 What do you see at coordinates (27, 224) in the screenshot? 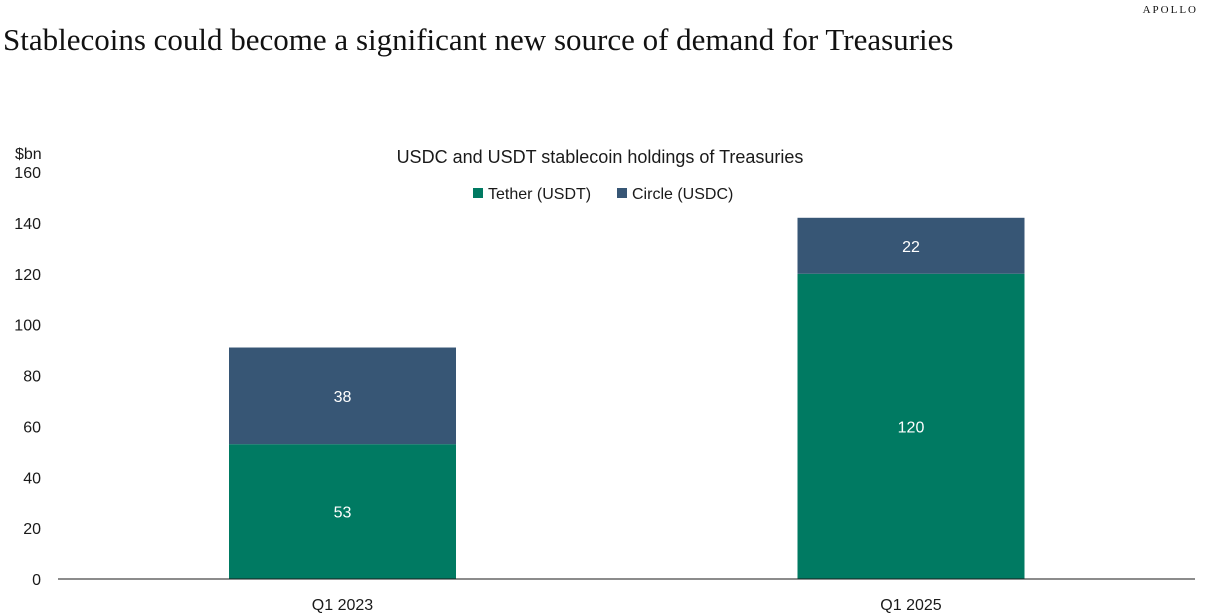
I see `y-tick-label: 140` at bounding box center [27, 224].